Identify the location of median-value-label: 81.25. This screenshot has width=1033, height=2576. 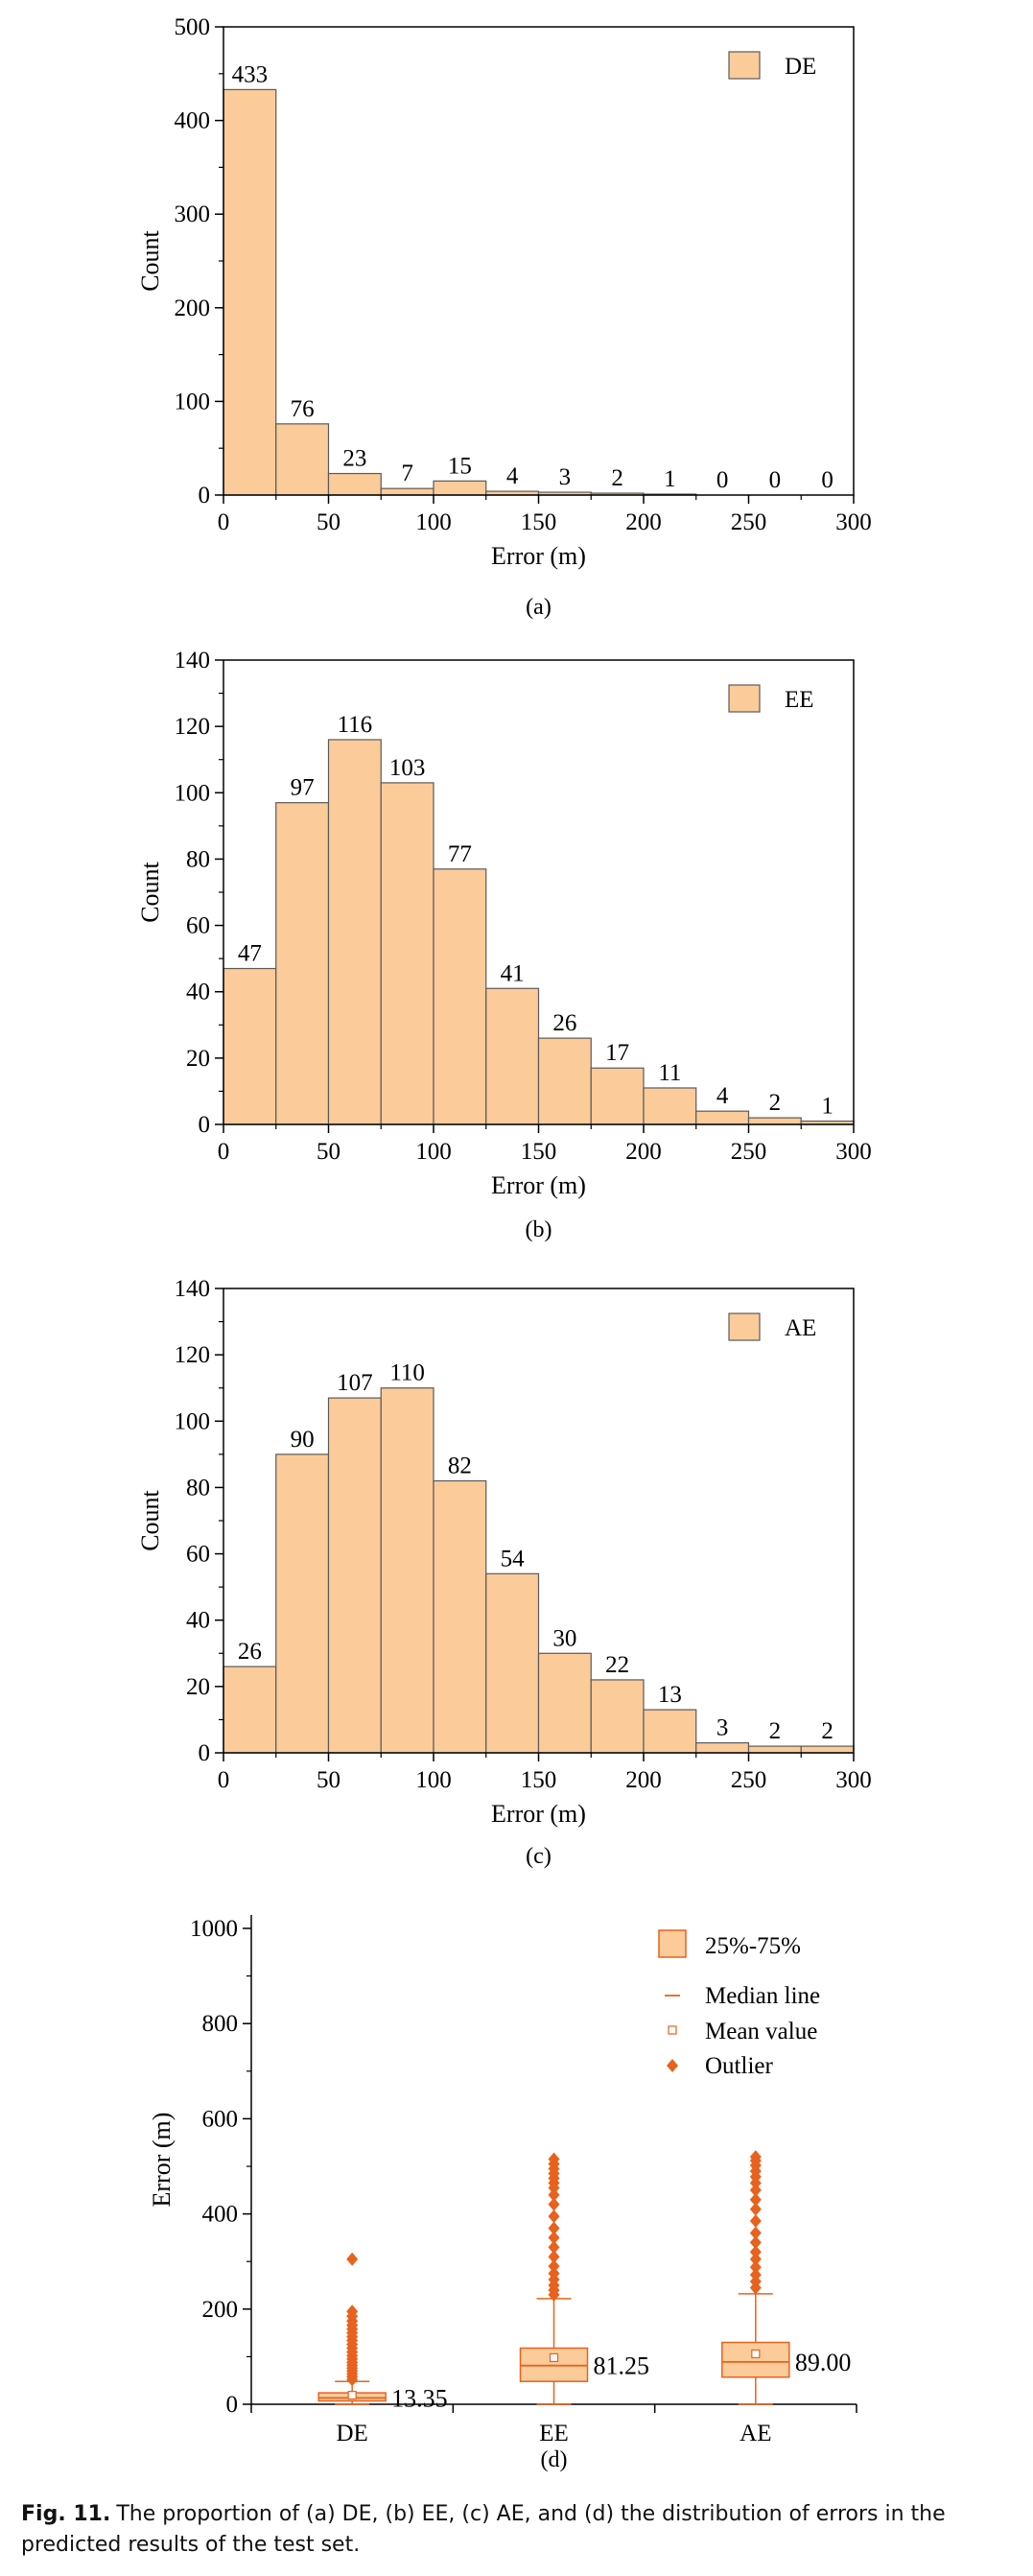
(622, 2366).